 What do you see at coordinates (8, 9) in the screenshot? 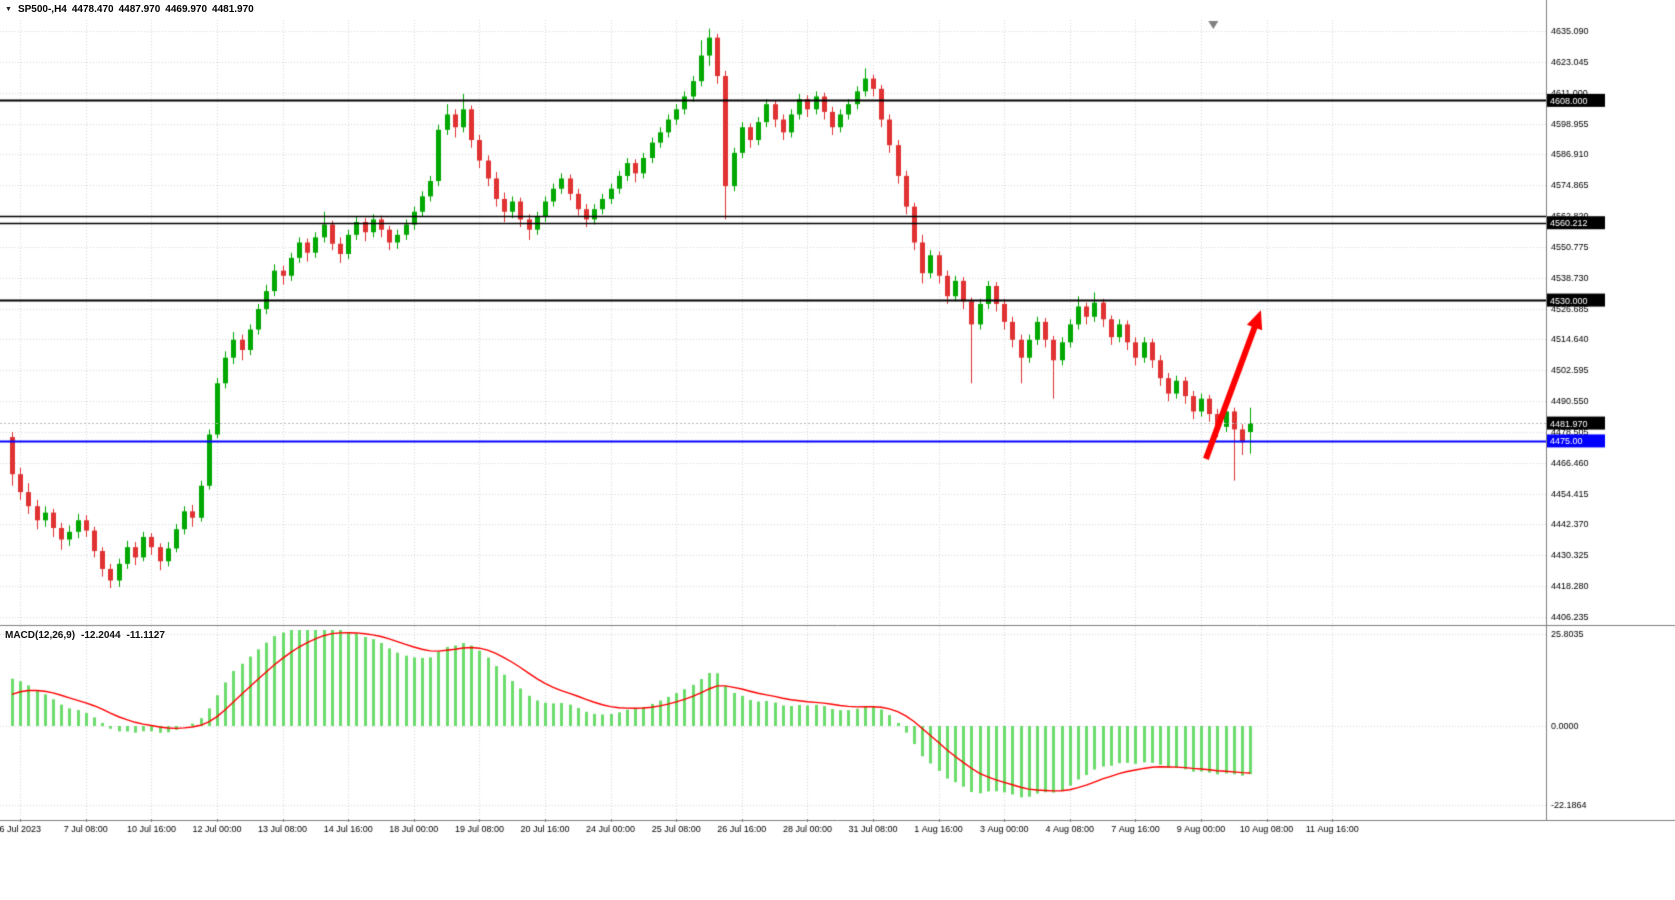
I see `chart-dropdown-icon: ▼` at bounding box center [8, 9].